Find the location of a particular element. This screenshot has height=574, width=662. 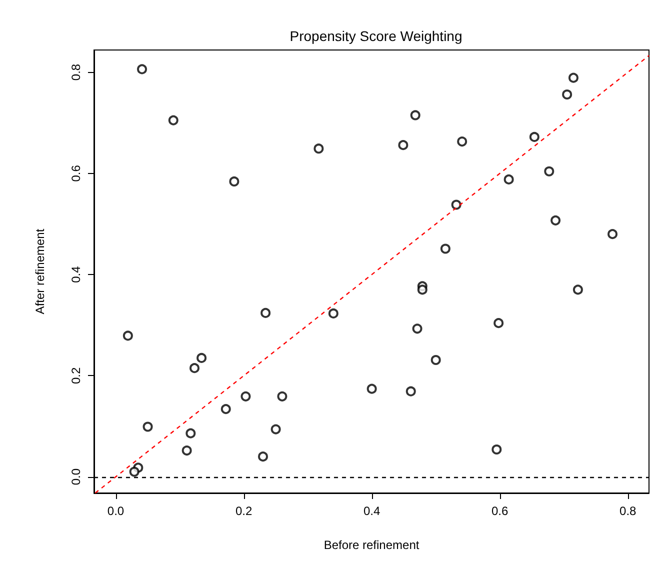

x-tick-label: 0.8 is located at coordinates (628, 511).